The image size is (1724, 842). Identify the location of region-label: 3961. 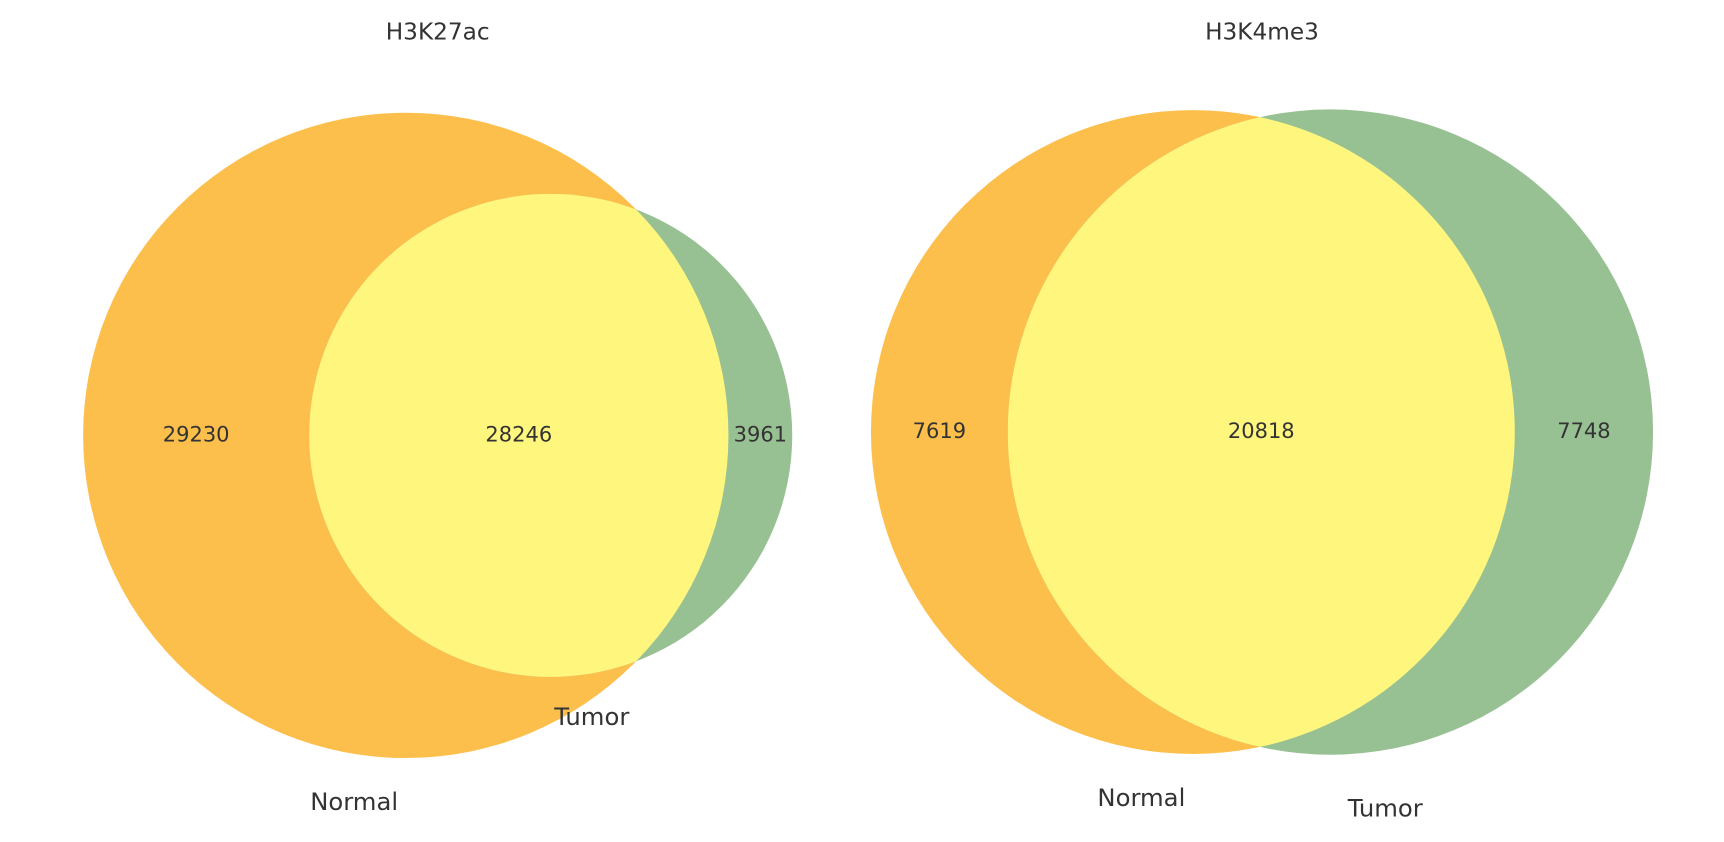
(760, 434).